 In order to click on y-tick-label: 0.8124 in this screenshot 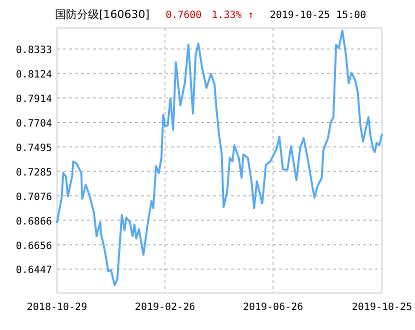, I will do `click(34, 74)`.